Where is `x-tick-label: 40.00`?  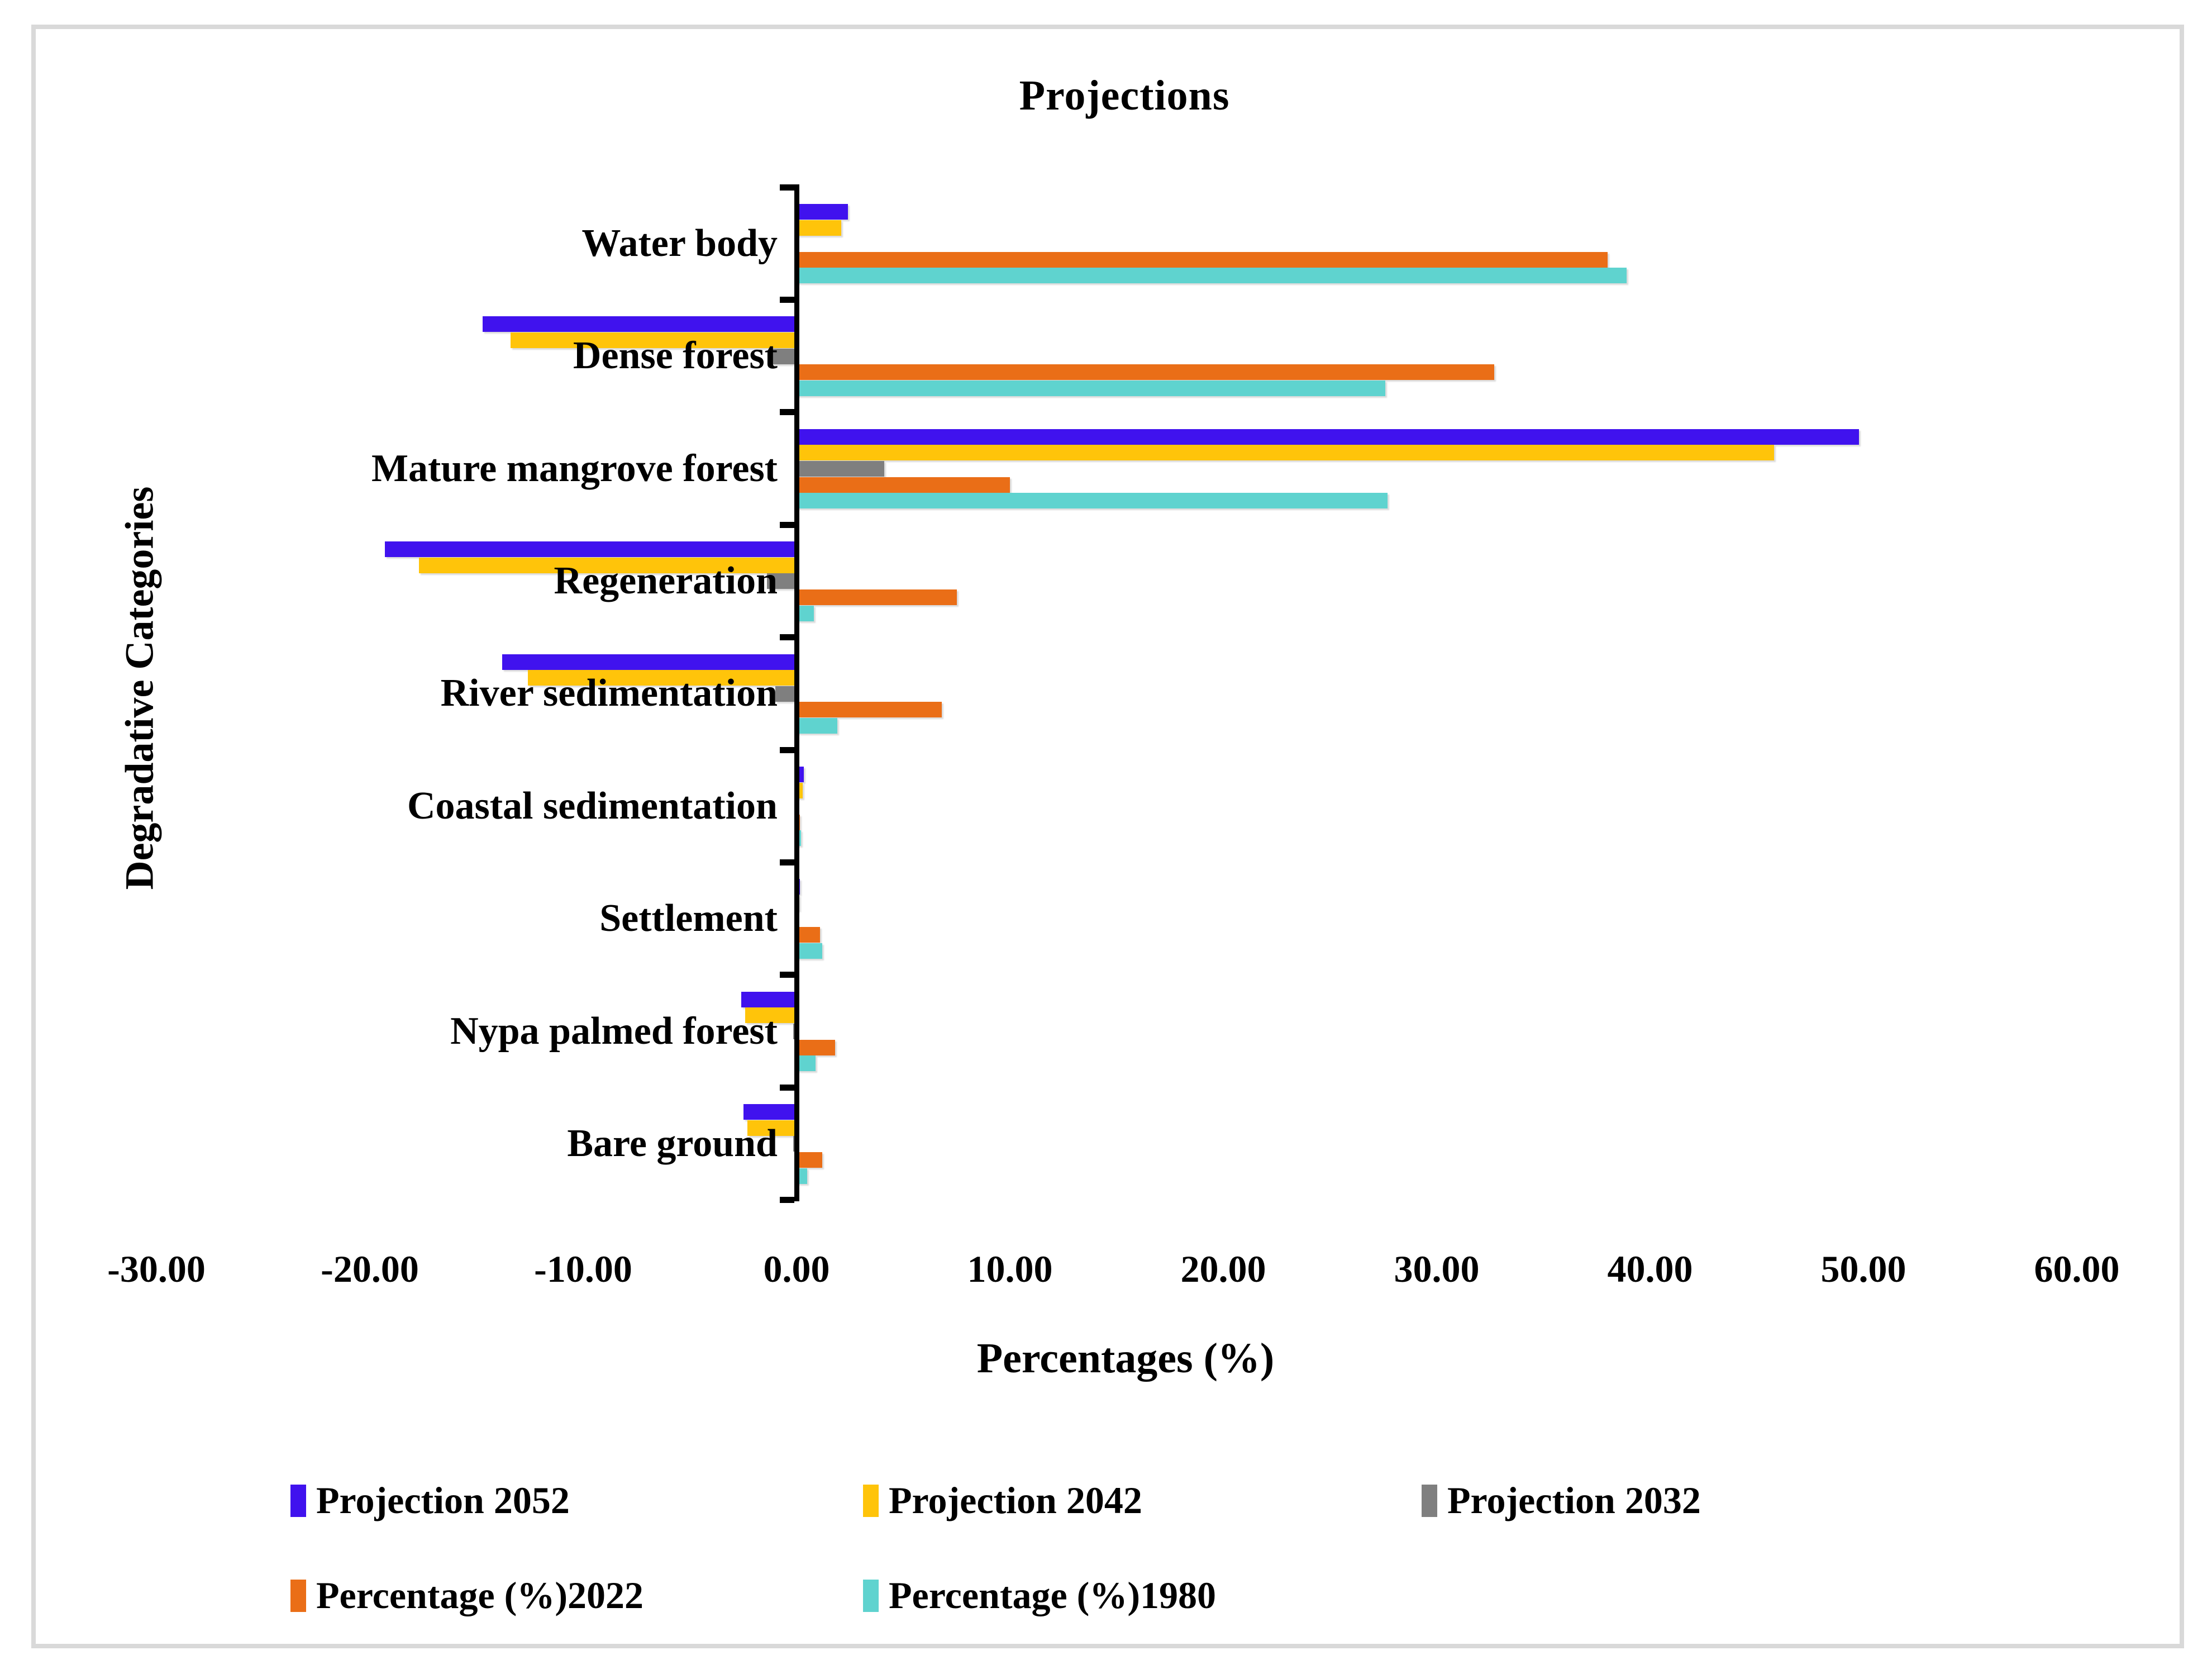
x-tick-label: 40.00 is located at coordinates (1650, 1269).